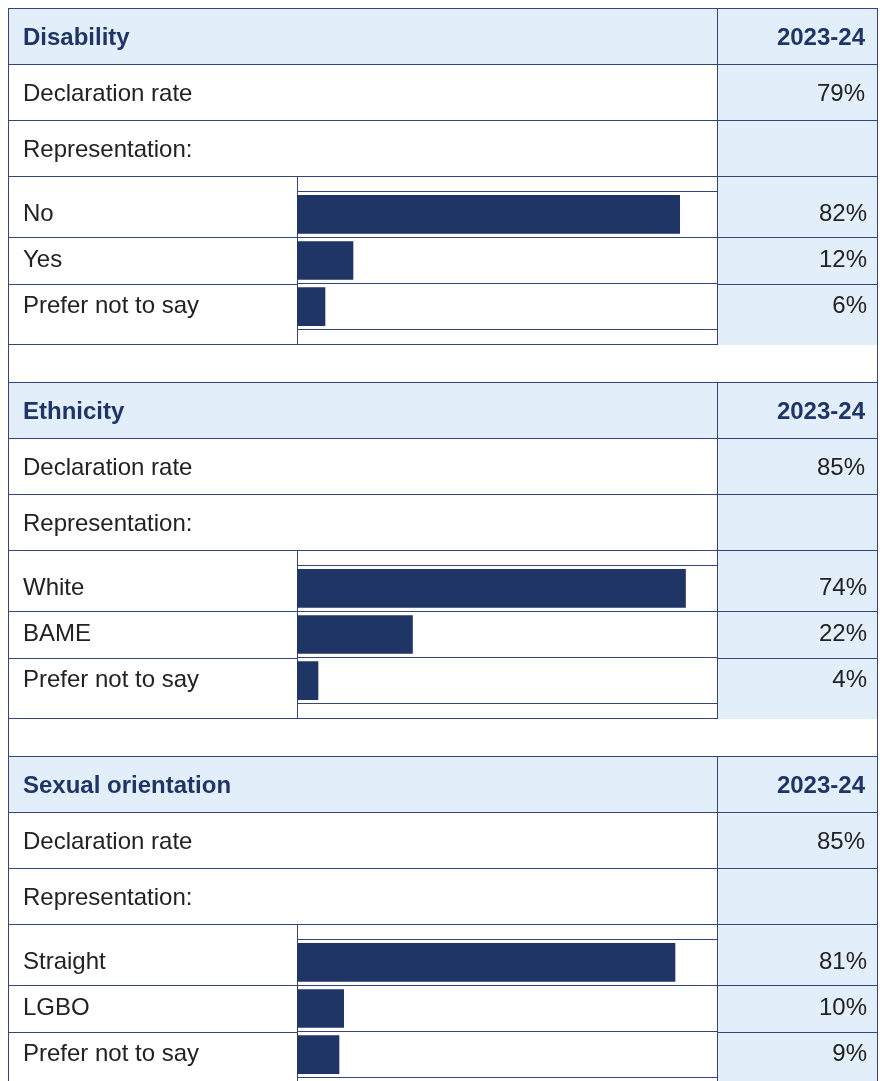 The image size is (886, 1081). I want to click on data-label: 4%, so click(849, 679).